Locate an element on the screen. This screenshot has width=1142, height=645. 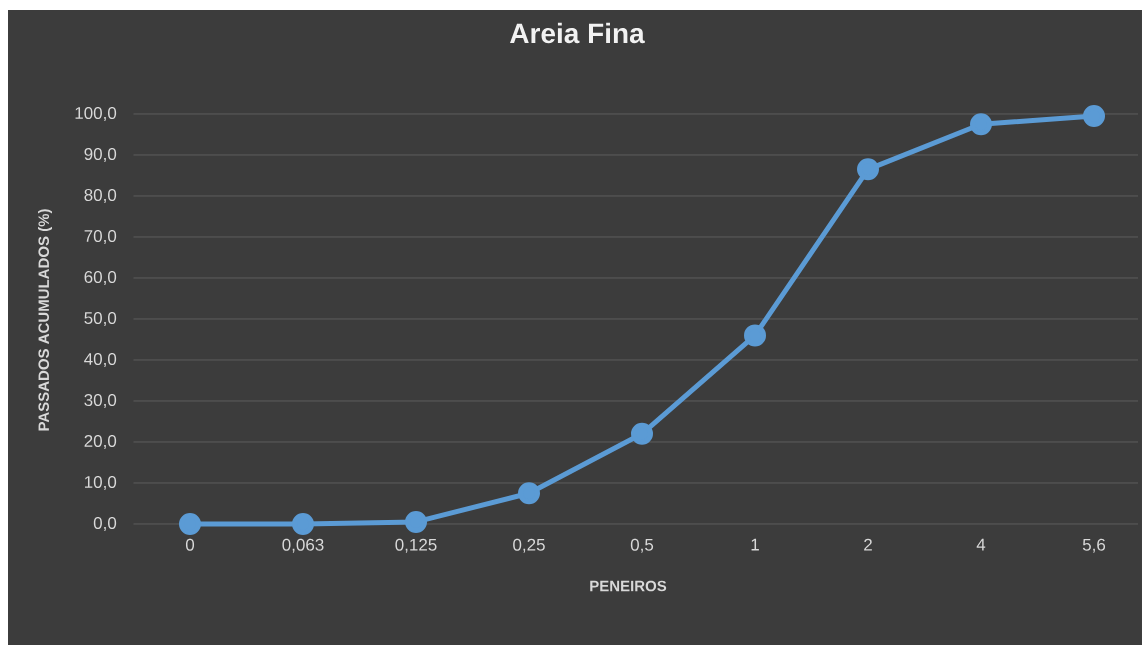
y-tick-label: 30,0 is located at coordinates (100, 401).